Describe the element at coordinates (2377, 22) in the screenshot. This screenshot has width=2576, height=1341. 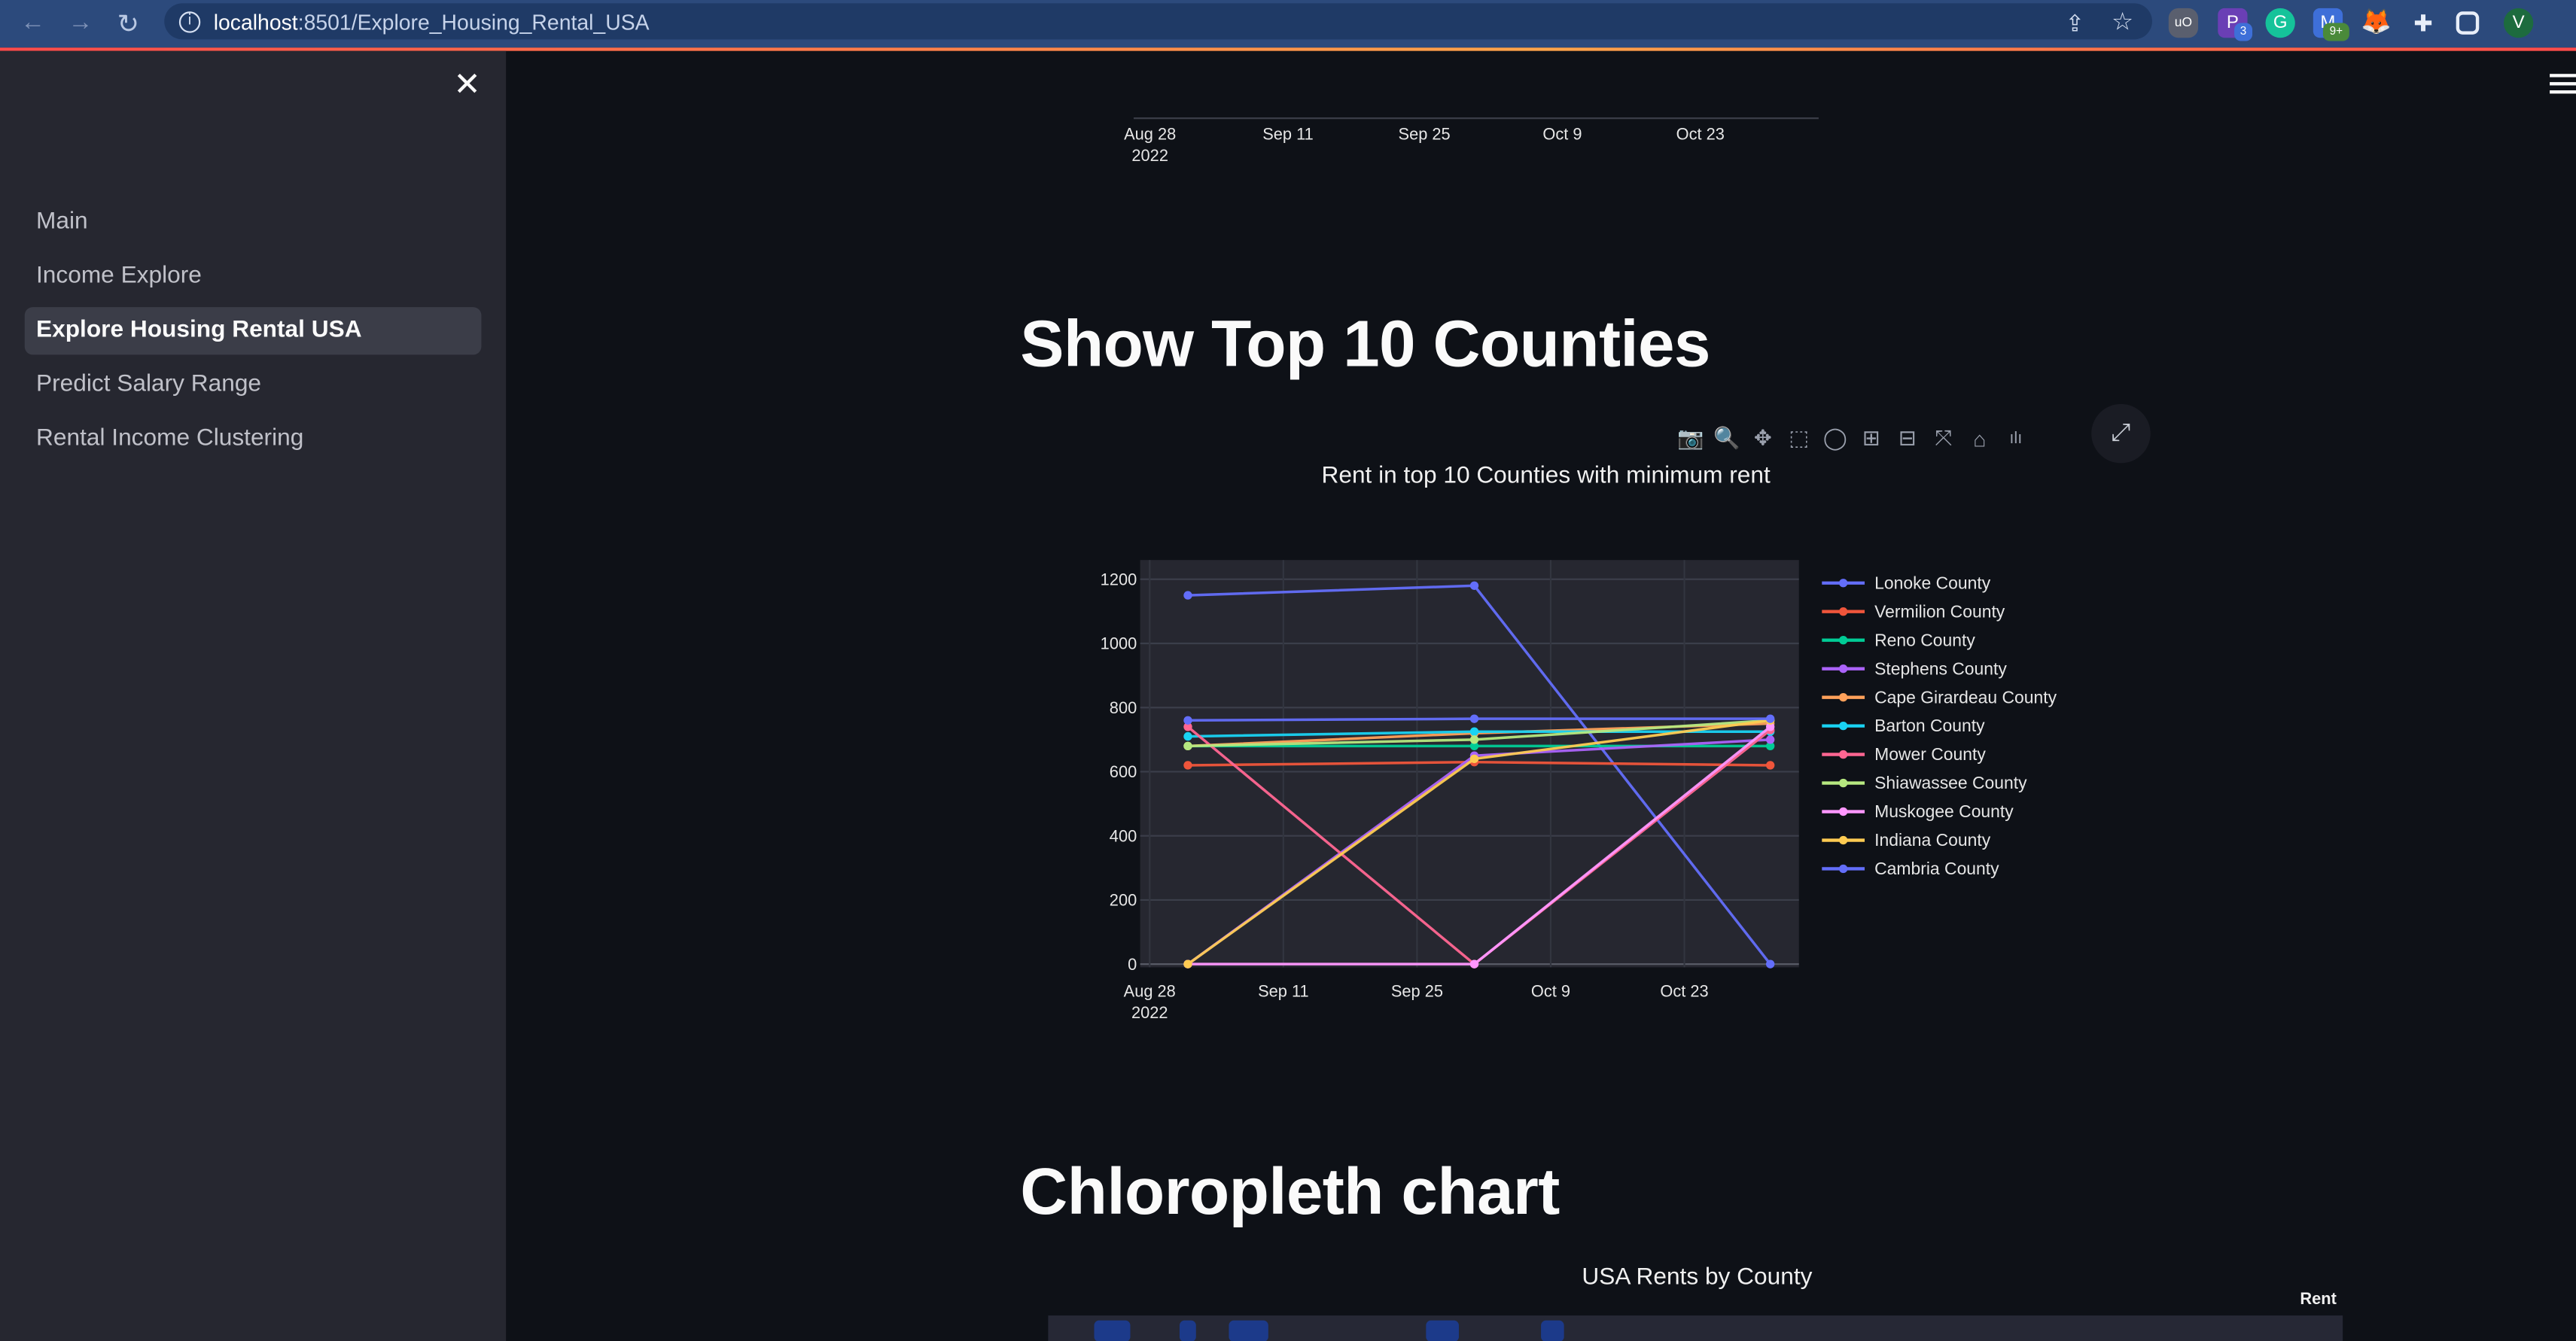
I see `fox-extension-icon: 🦊` at that location.